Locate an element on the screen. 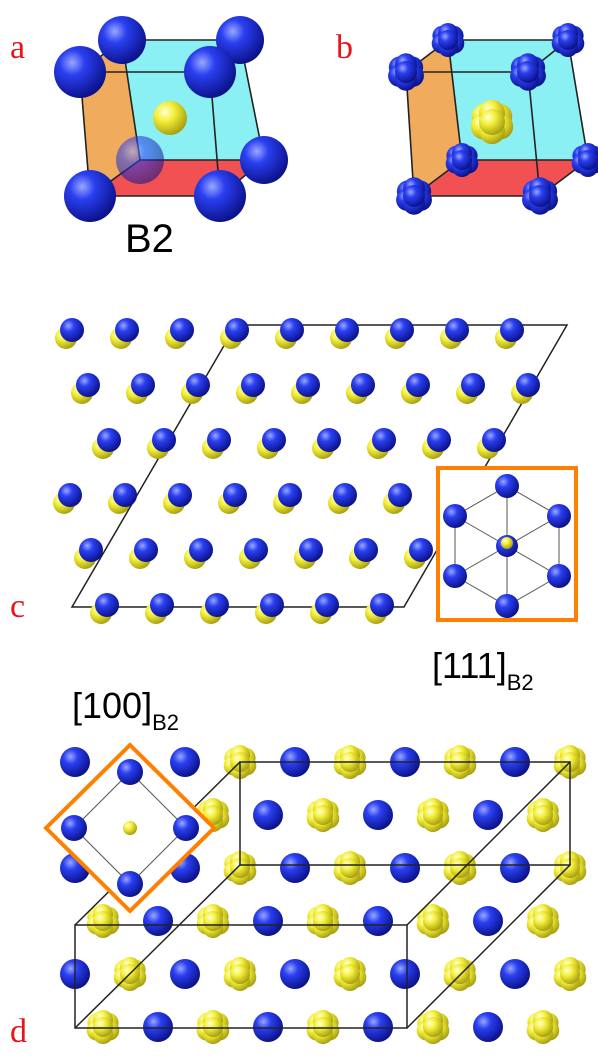 The height and width of the screenshot is (1063, 598). inset-100-square is located at coordinates (130, 828).